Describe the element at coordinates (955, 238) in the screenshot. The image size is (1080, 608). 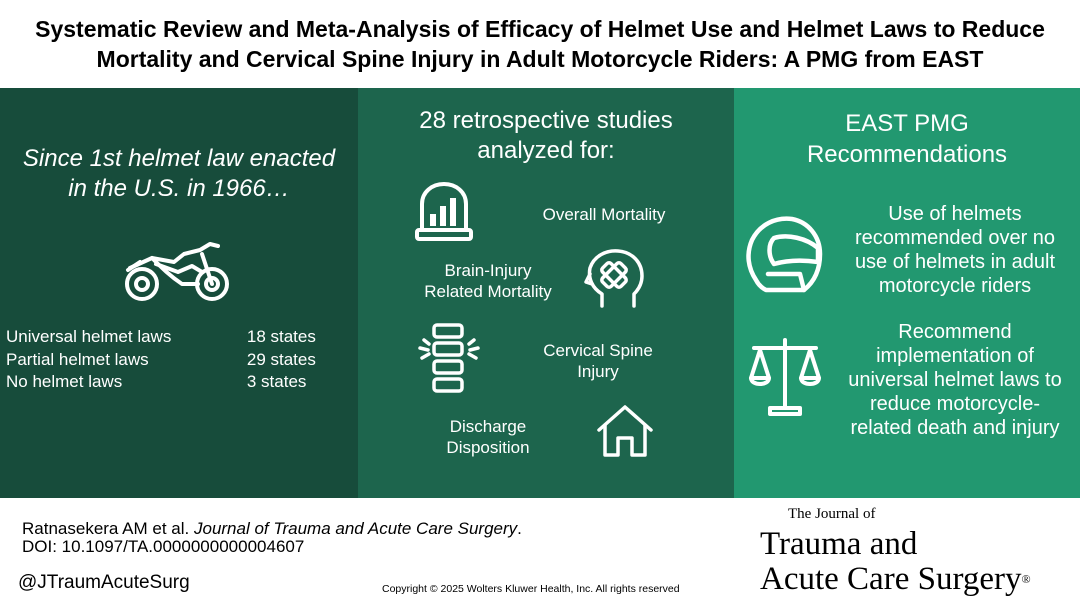
I see `rec1-line: recommended over no` at that location.